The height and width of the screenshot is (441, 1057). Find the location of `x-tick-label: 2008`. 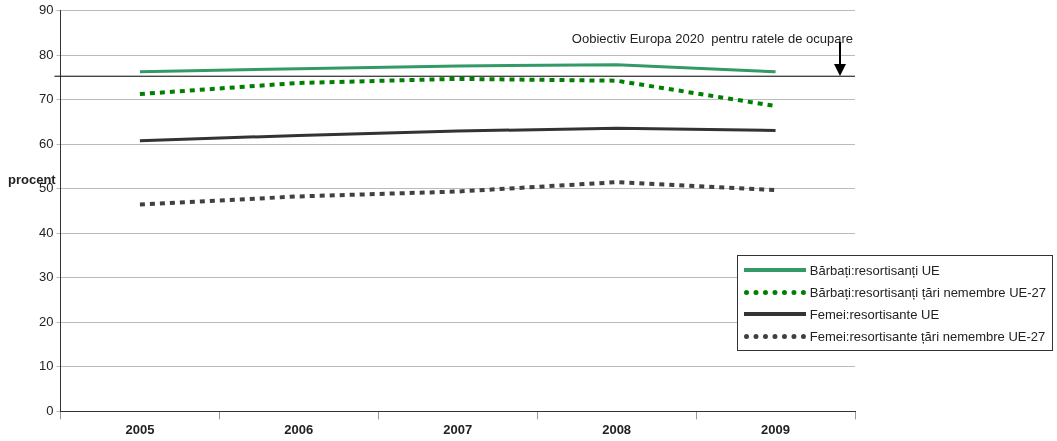

x-tick-label: 2008 is located at coordinates (617, 429).